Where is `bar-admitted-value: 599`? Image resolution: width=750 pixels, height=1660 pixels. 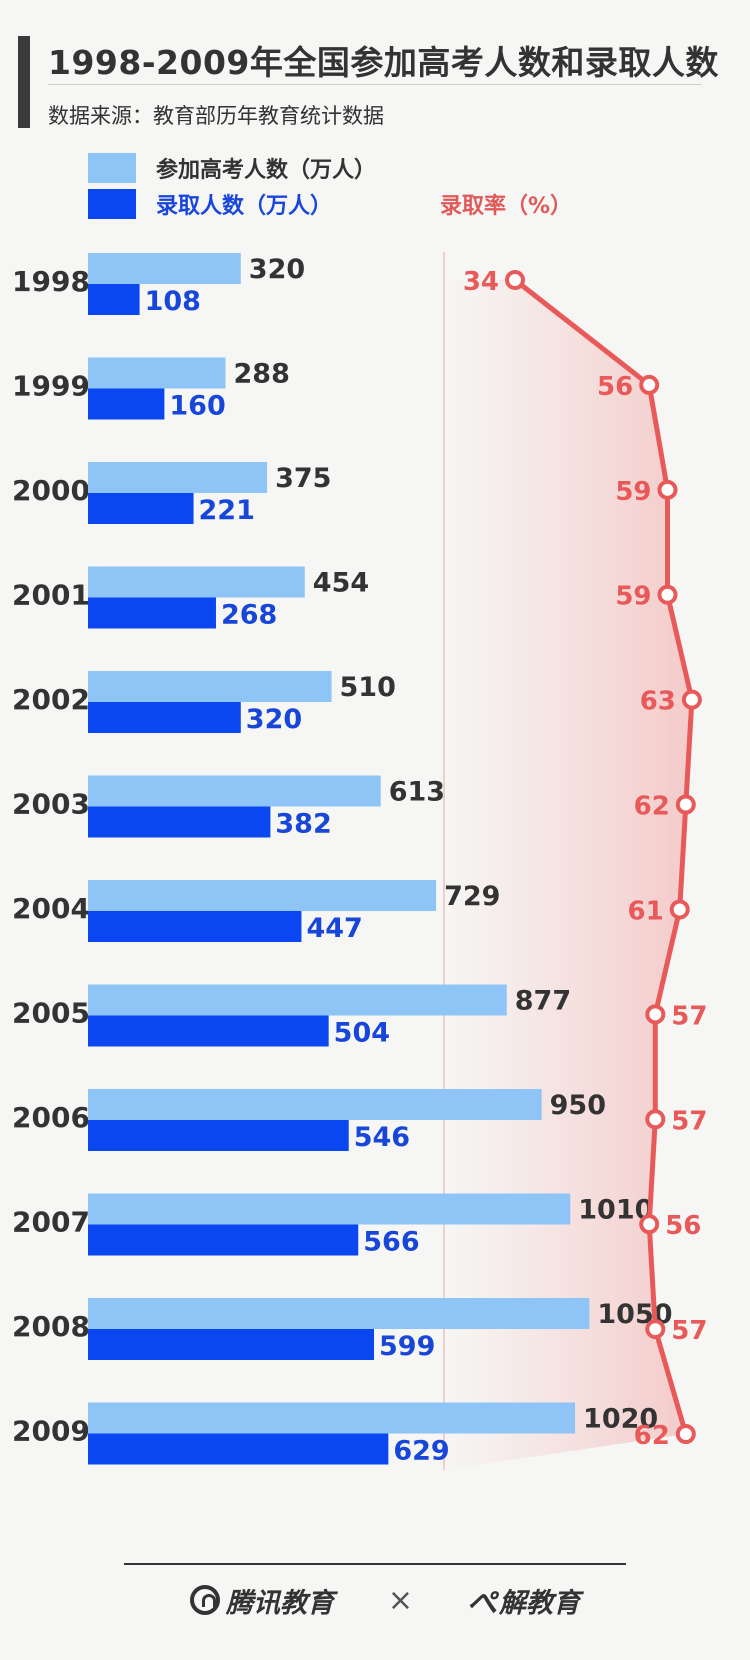
bar-admitted-value: 599 is located at coordinates (407, 1346).